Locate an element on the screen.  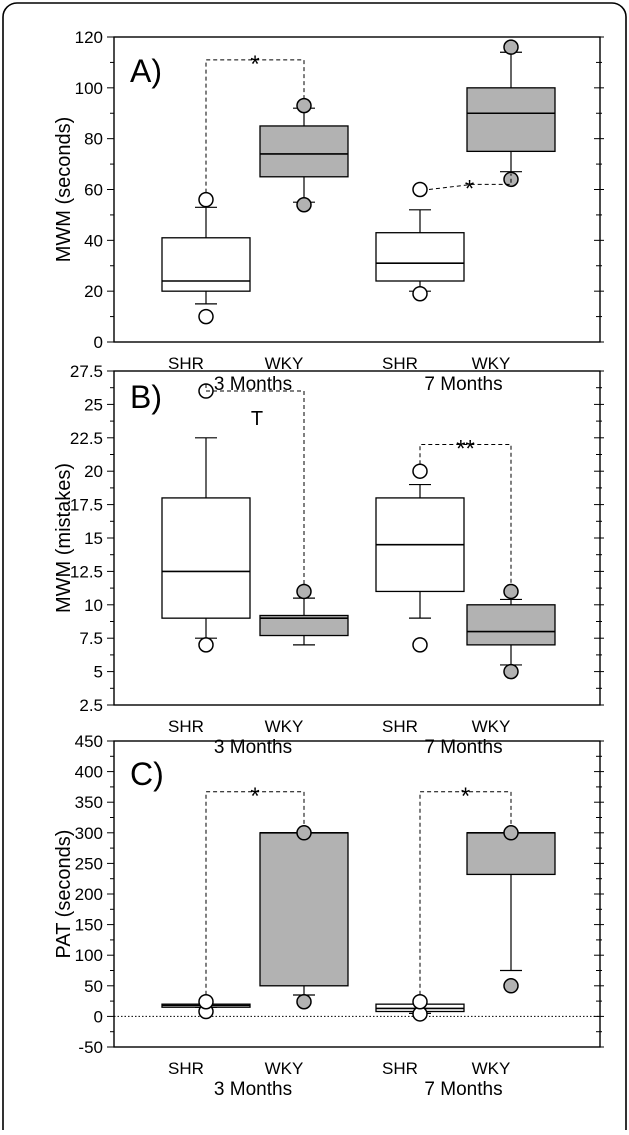
panel-2-significance-label: T is located at coordinates (257, 419).